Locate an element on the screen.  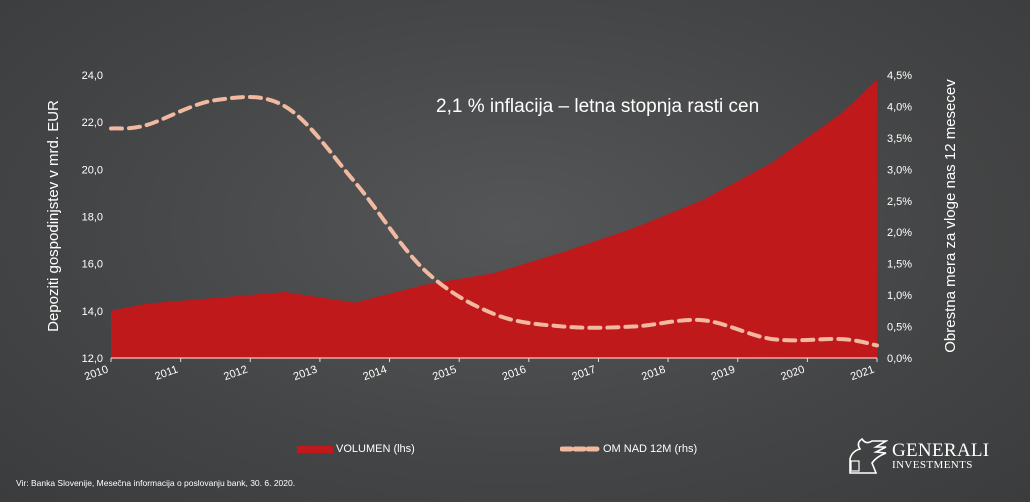
x-tick-label: 2014 is located at coordinates (374, 374).